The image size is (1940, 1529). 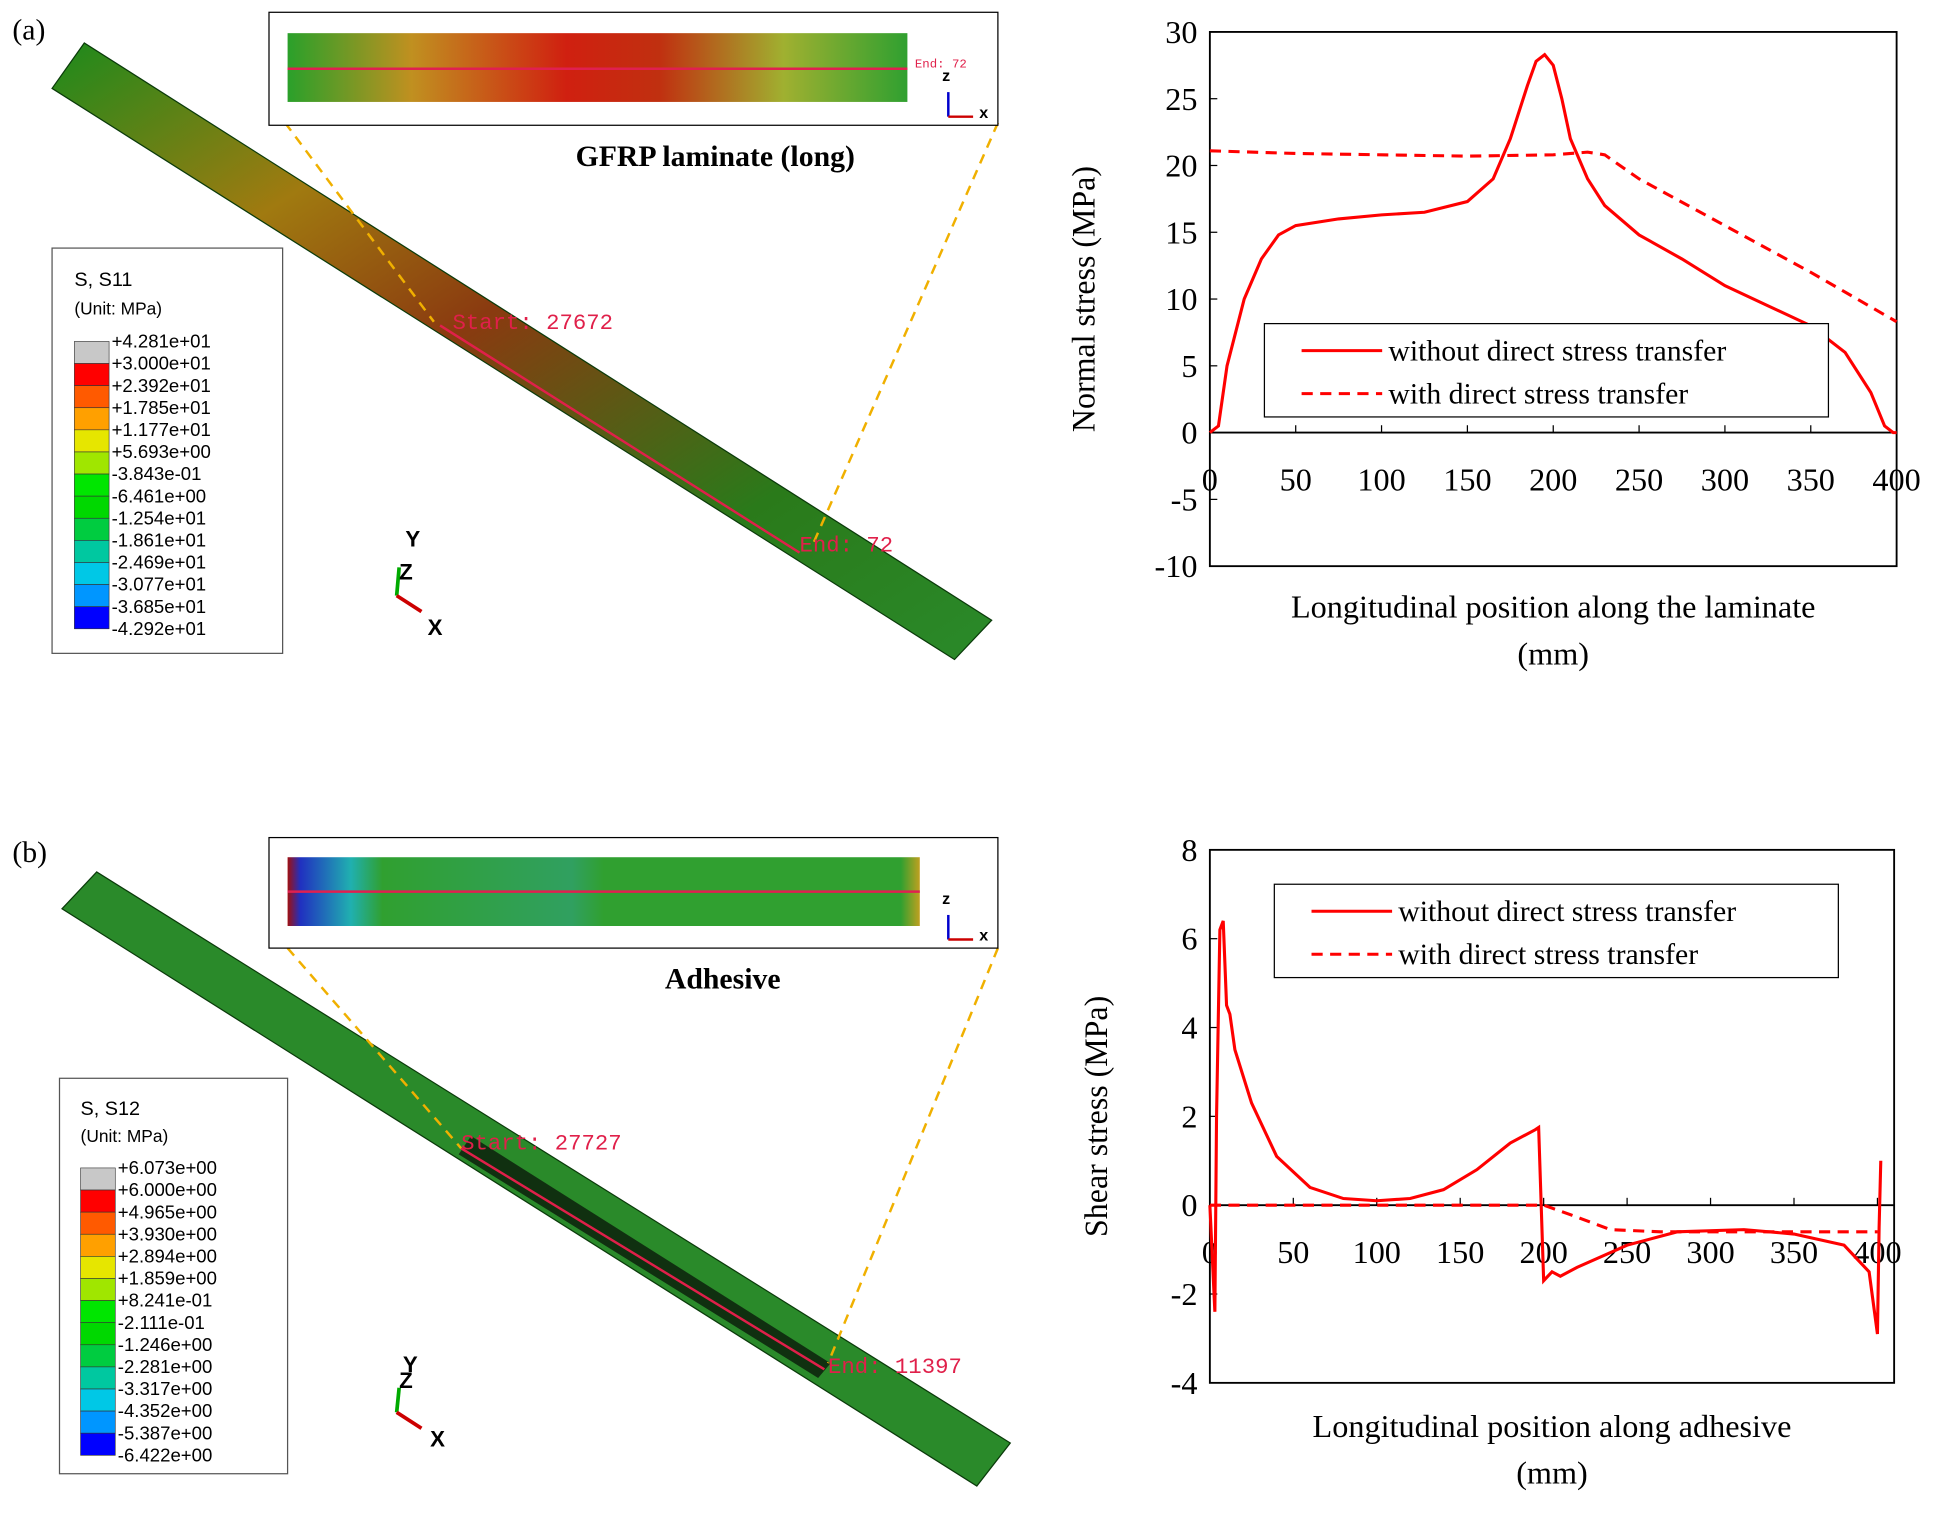 What do you see at coordinates (167, 1233) in the screenshot?
I see `contour-label: +3.930e+00` at bounding box center [167, 1233].